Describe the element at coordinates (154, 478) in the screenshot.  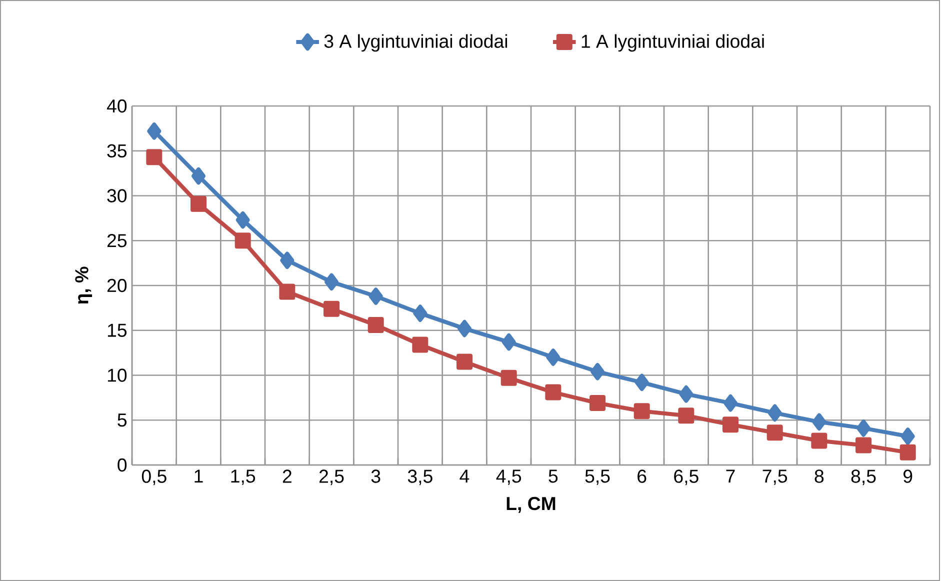
I see `x-tick-label: 0,5` at that location.